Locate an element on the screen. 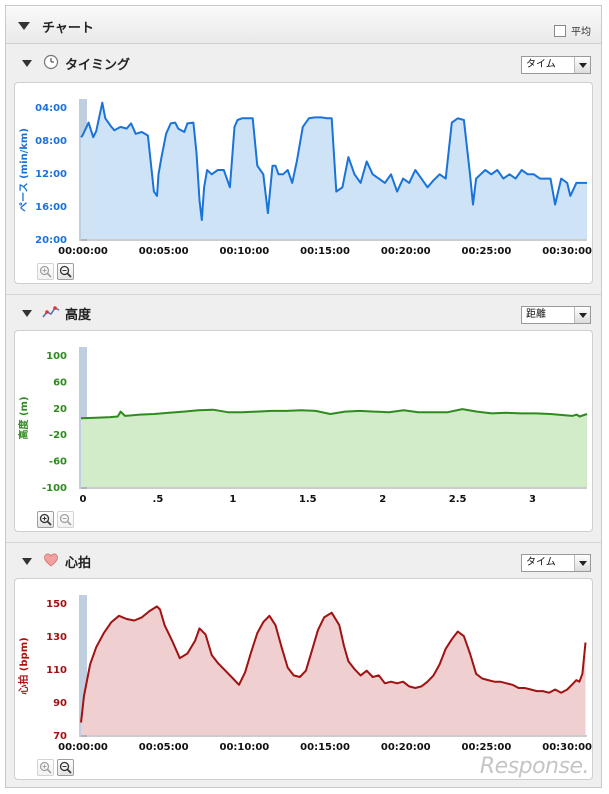 Image resolution: width=609 pixels, height=794 pixels. timing-collapse-icon is located at coordinates (27, 63).